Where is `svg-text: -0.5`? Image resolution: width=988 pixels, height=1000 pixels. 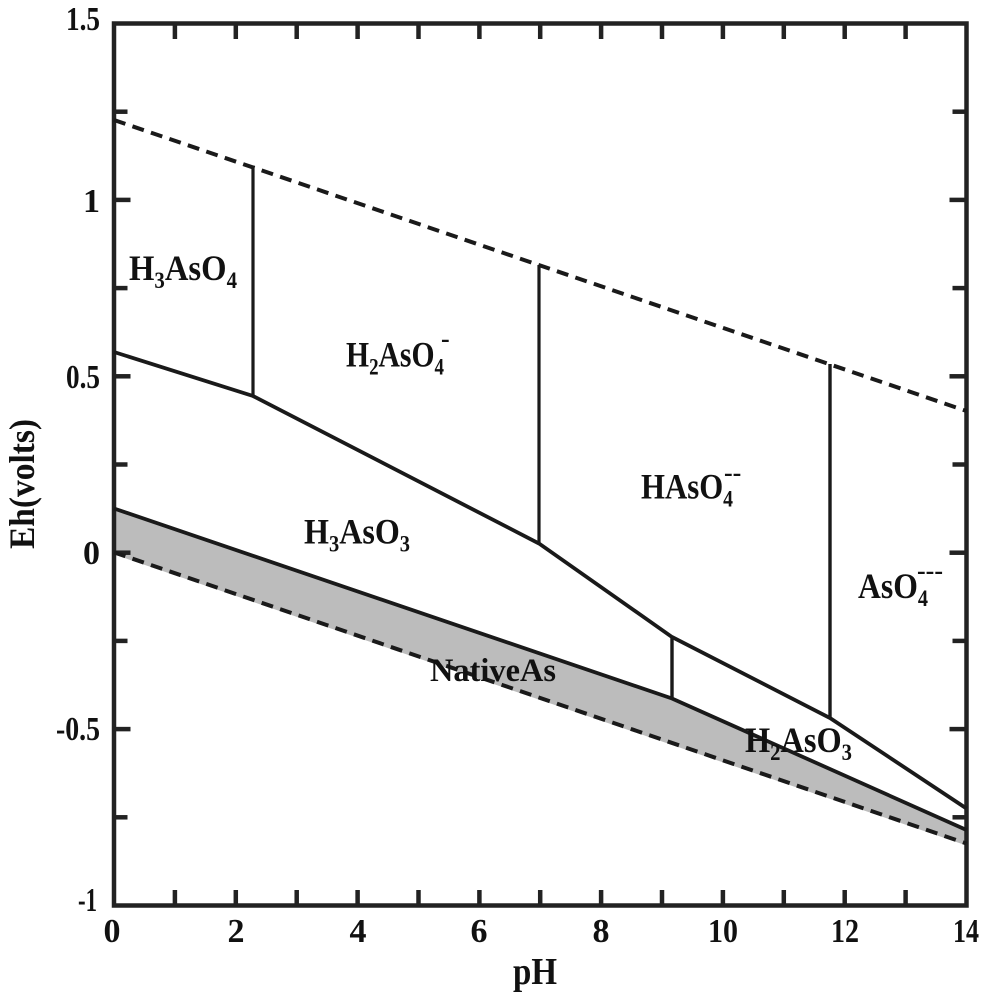 svg-text: -0.5 is located at coordinates (78, 729).